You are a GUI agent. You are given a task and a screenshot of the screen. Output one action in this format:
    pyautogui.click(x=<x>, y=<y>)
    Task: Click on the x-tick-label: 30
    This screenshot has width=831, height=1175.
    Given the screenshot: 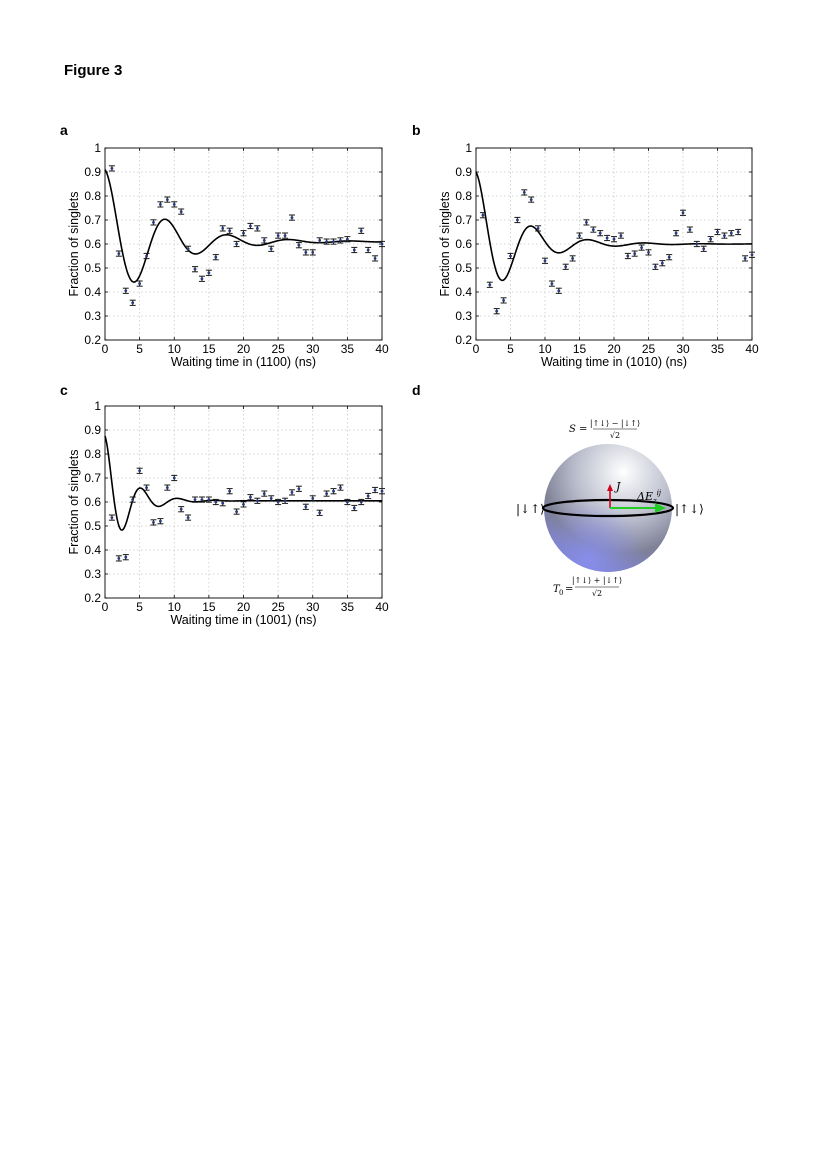 What is the action you would take?
    pyautogui.click(x=313, y=349)
    